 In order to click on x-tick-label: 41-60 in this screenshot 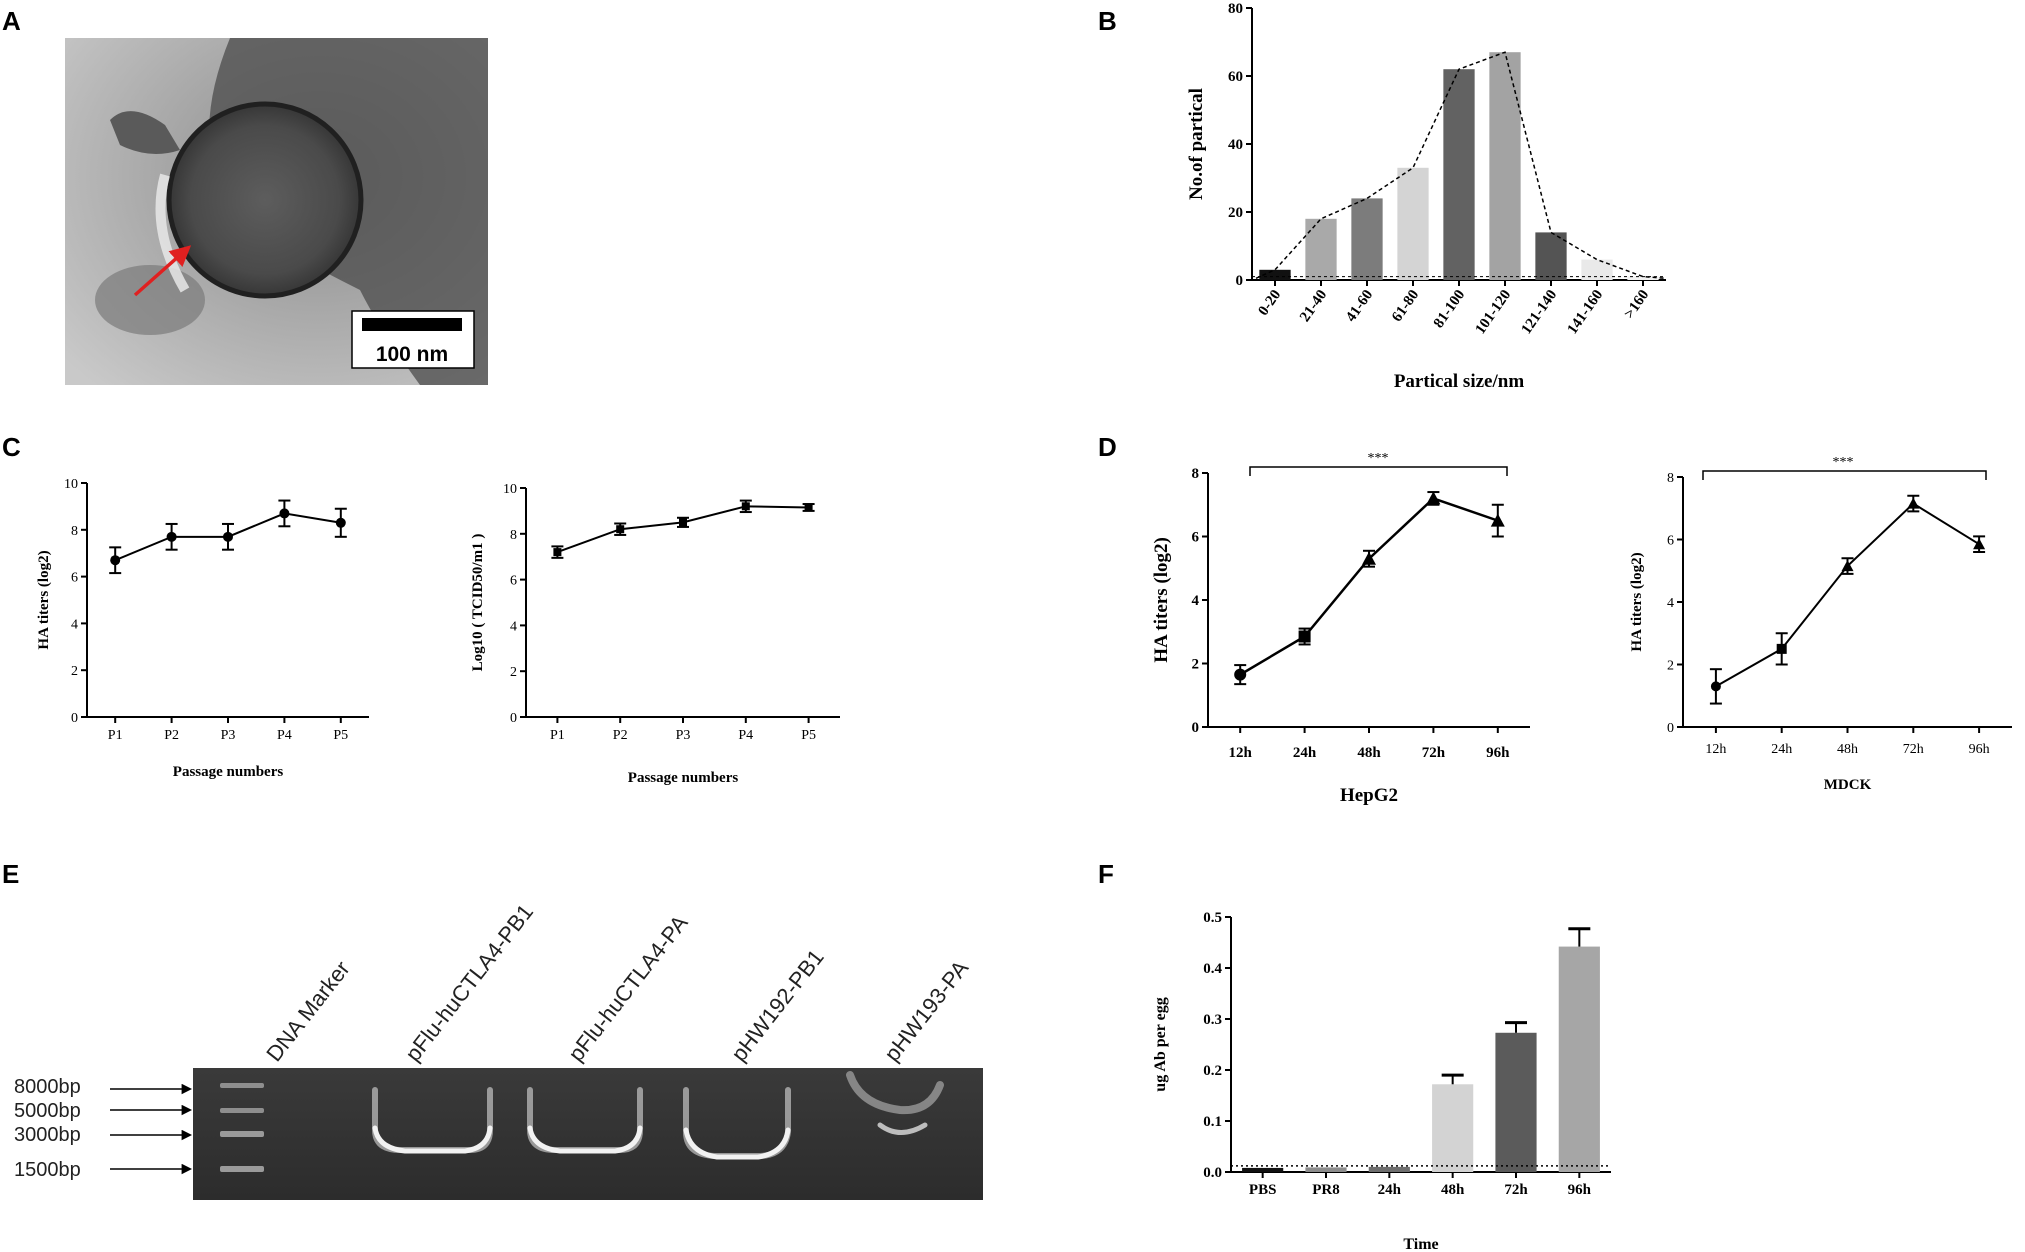, I will do `click(1359, 306)`.